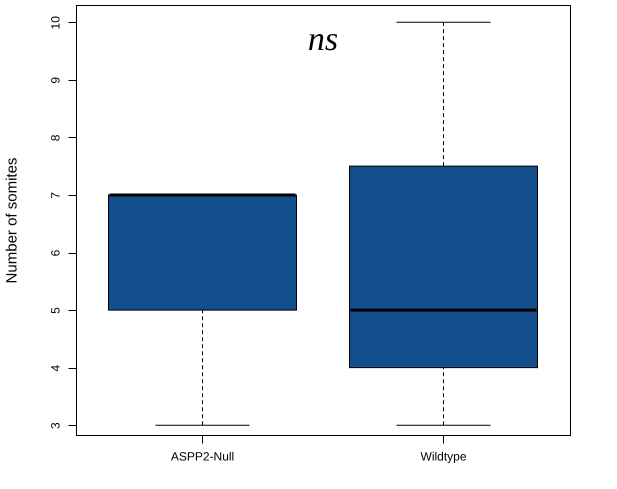 This screenshot has height=489, width=617. What do you see at coordinates (55, 252) in the screenshot?
I see `y-tick-label: 6` at bounding box center [55, 252].